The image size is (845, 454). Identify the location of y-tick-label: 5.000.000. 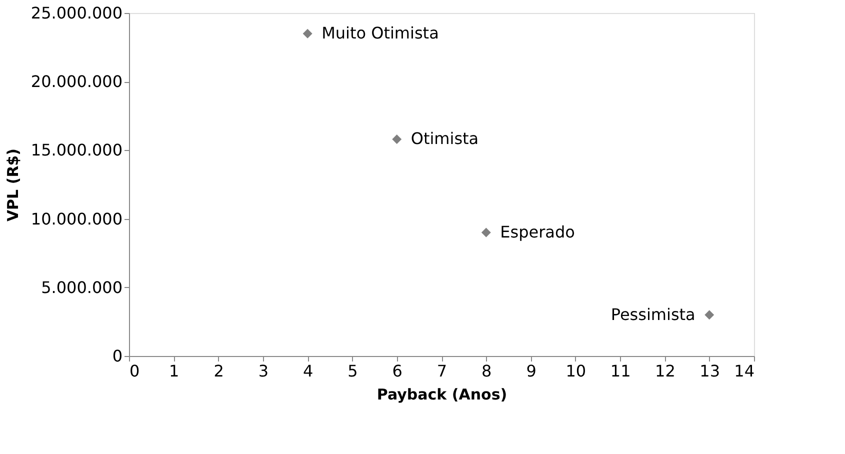
(81, 287).